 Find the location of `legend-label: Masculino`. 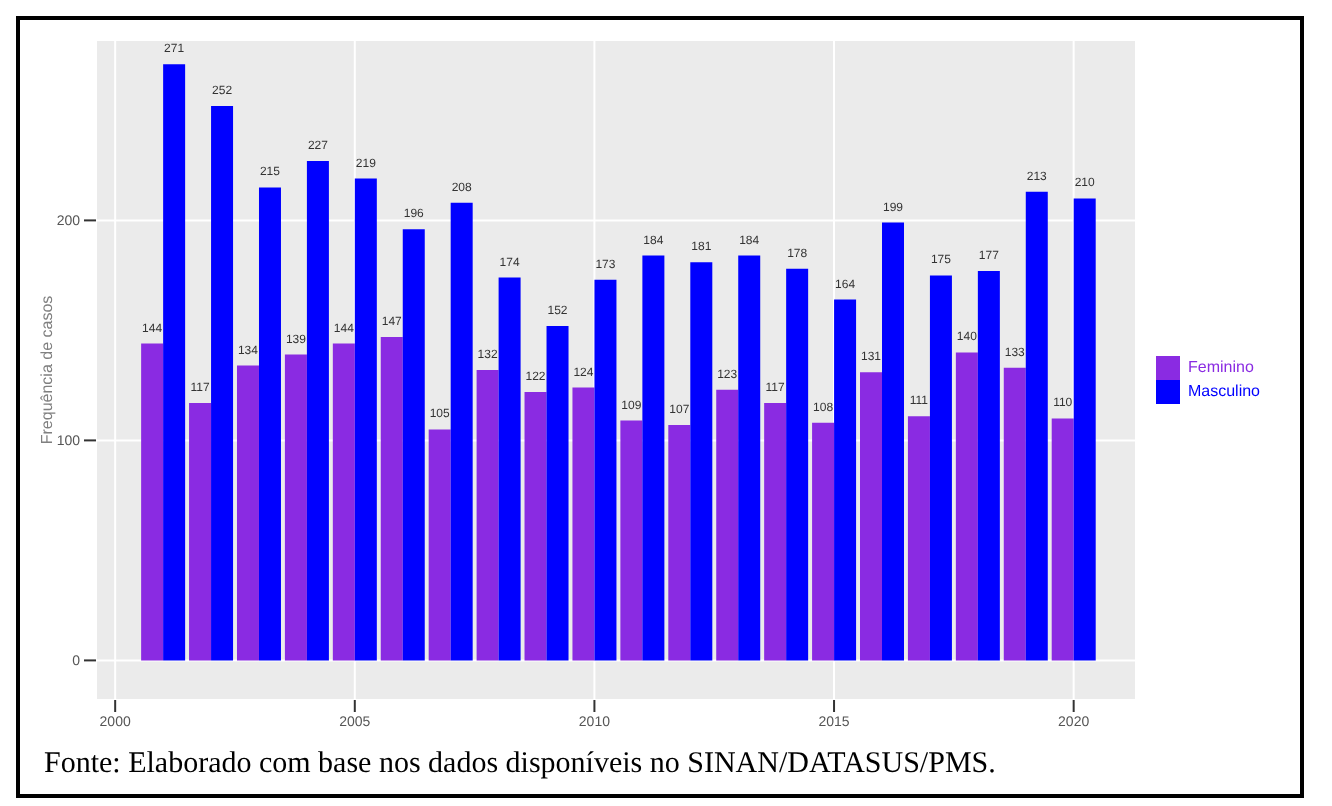

legend-label: Masculino is located at coordinates (1223, 391).